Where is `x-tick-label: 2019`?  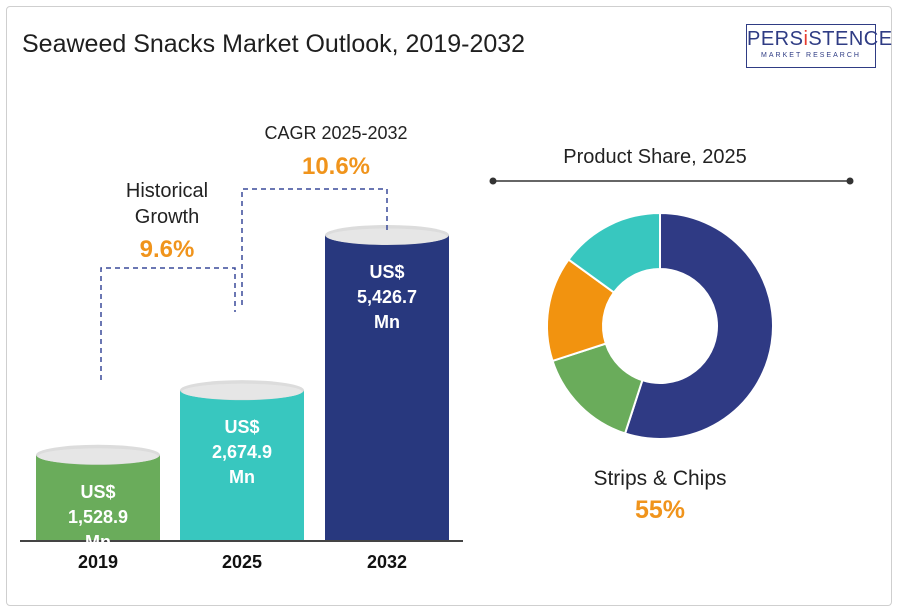 x-tick-label: 2019 is located at coordinates (98, 562).